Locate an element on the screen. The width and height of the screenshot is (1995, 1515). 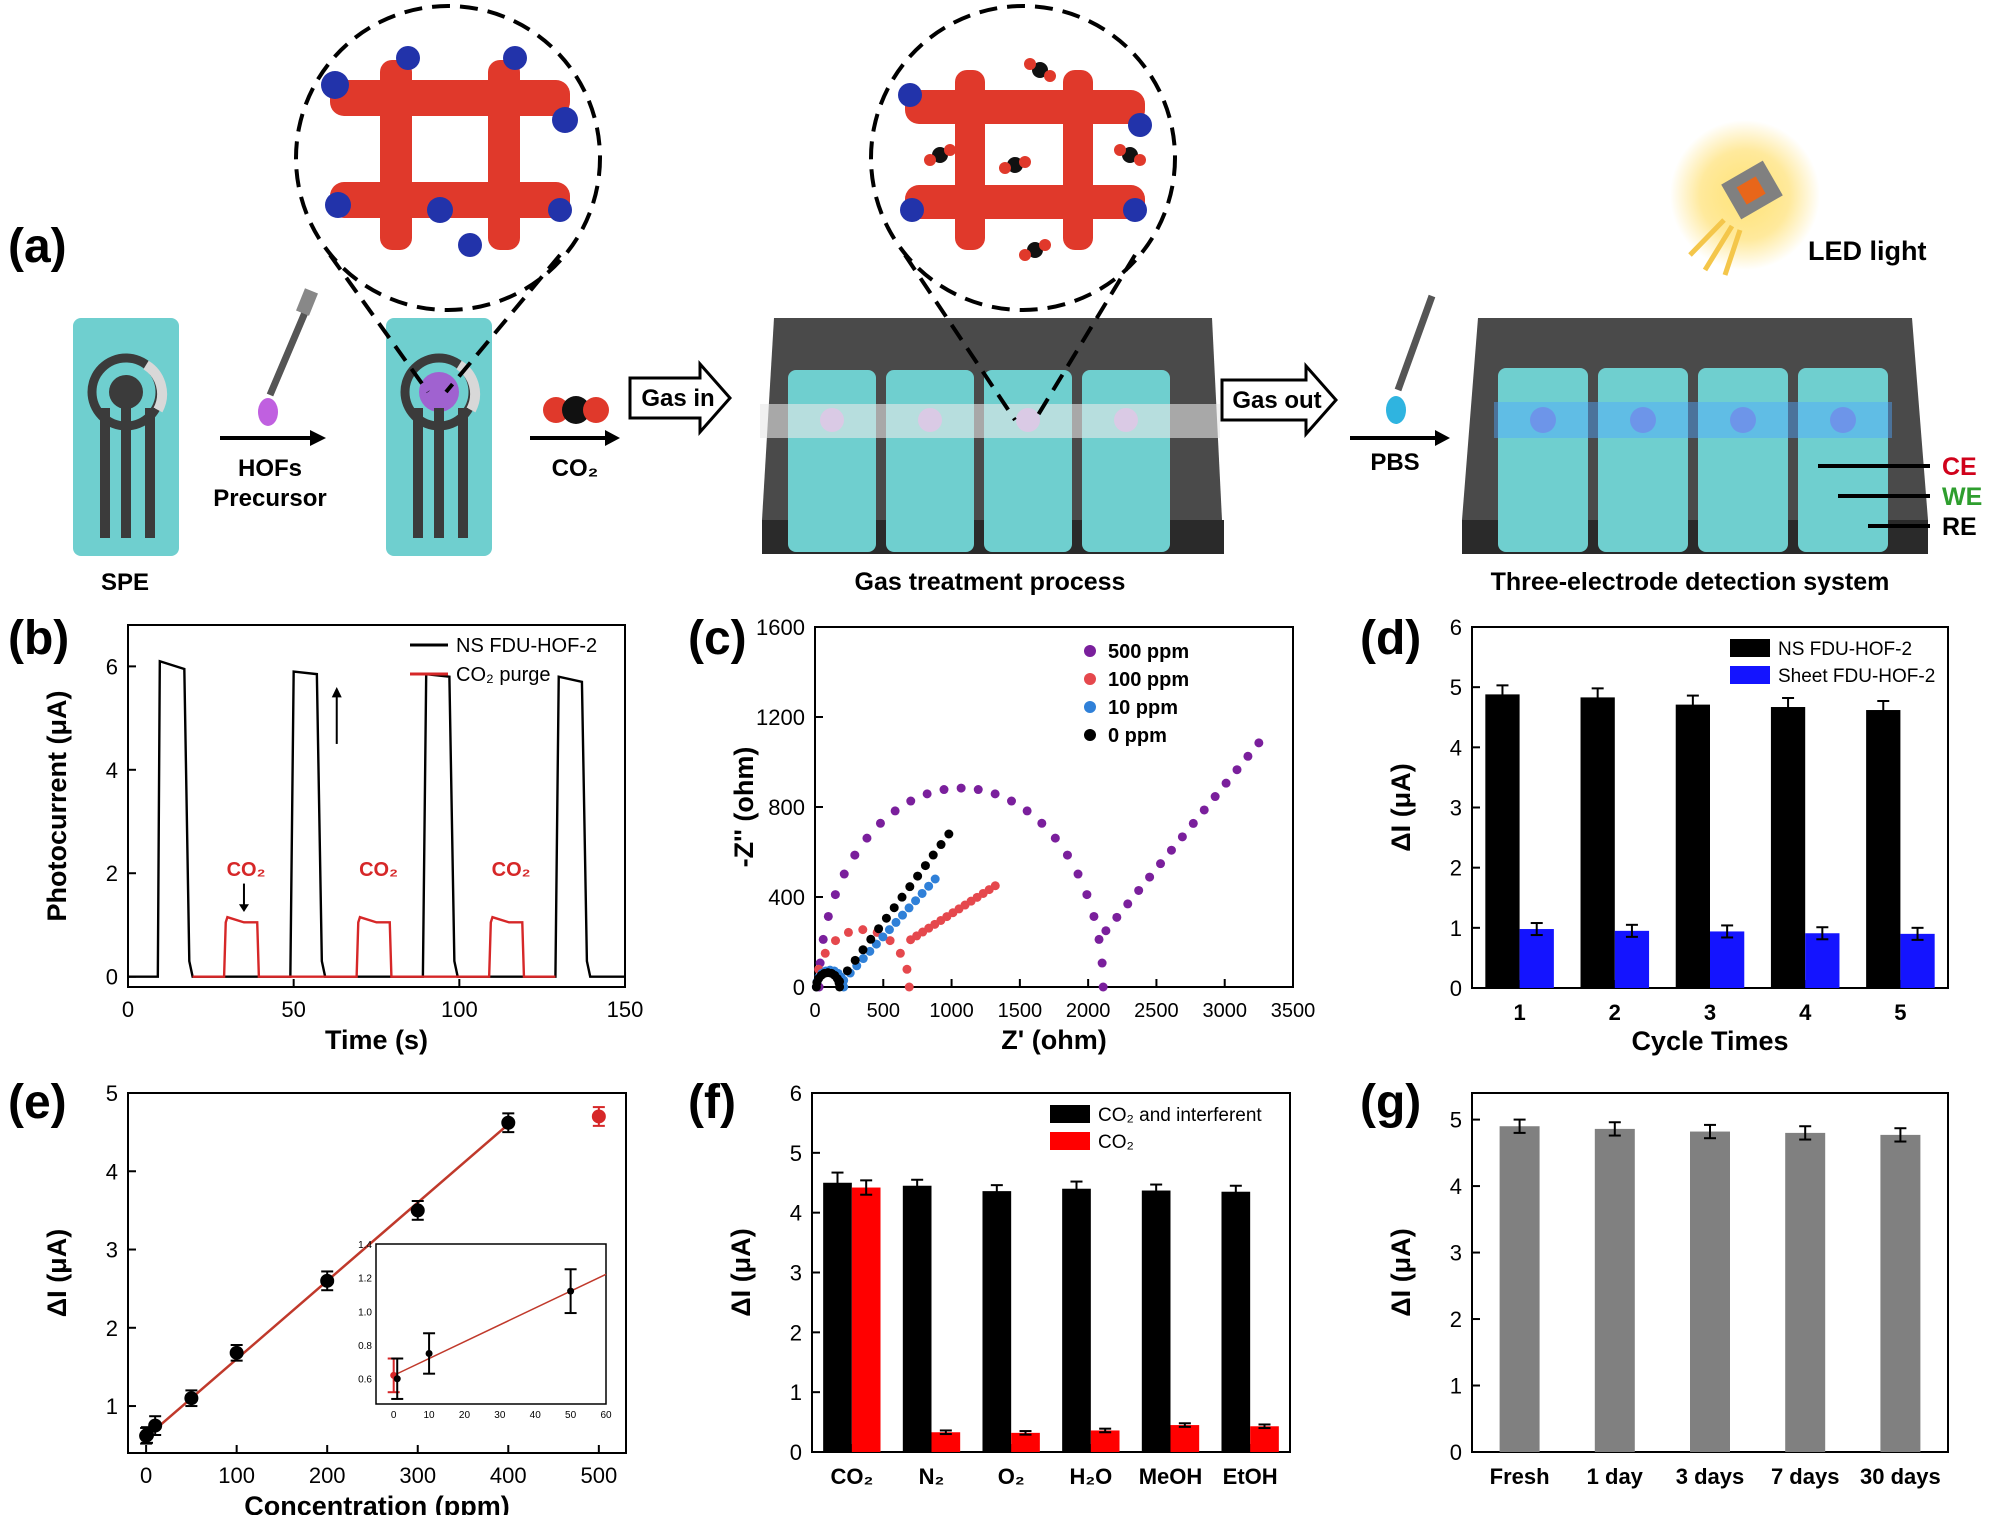
legend-label-c: 0 ppm is located at coordinates (1137, 736).